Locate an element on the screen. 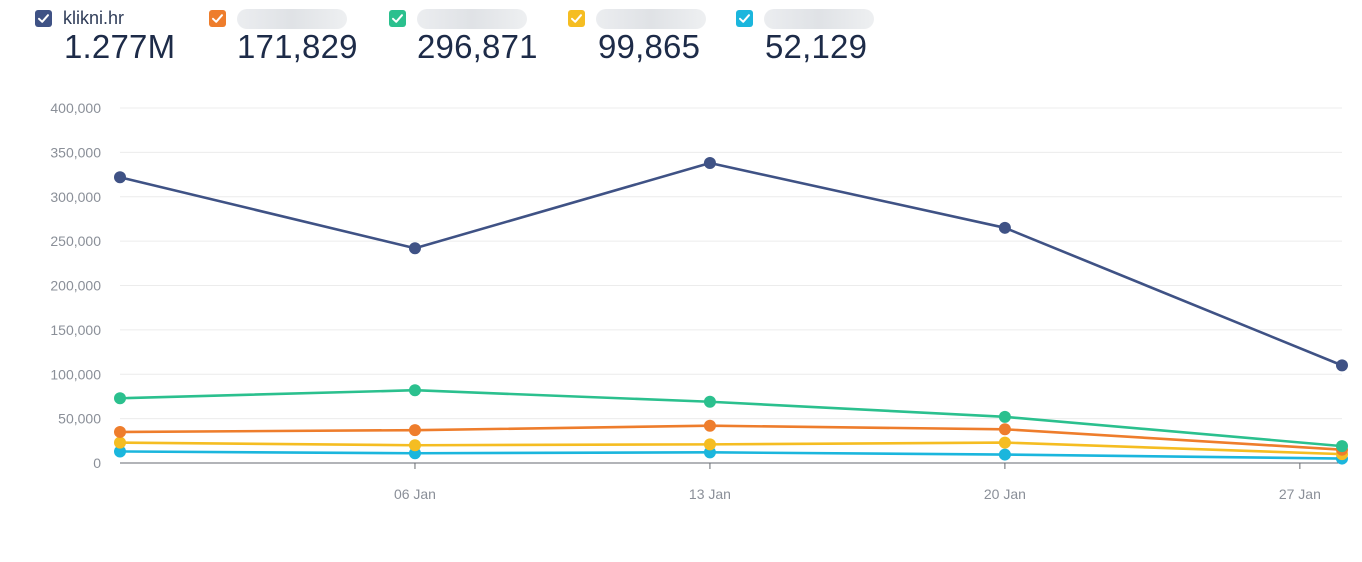  legend-item-2: 296,871 is located at coordinates (474, 37).